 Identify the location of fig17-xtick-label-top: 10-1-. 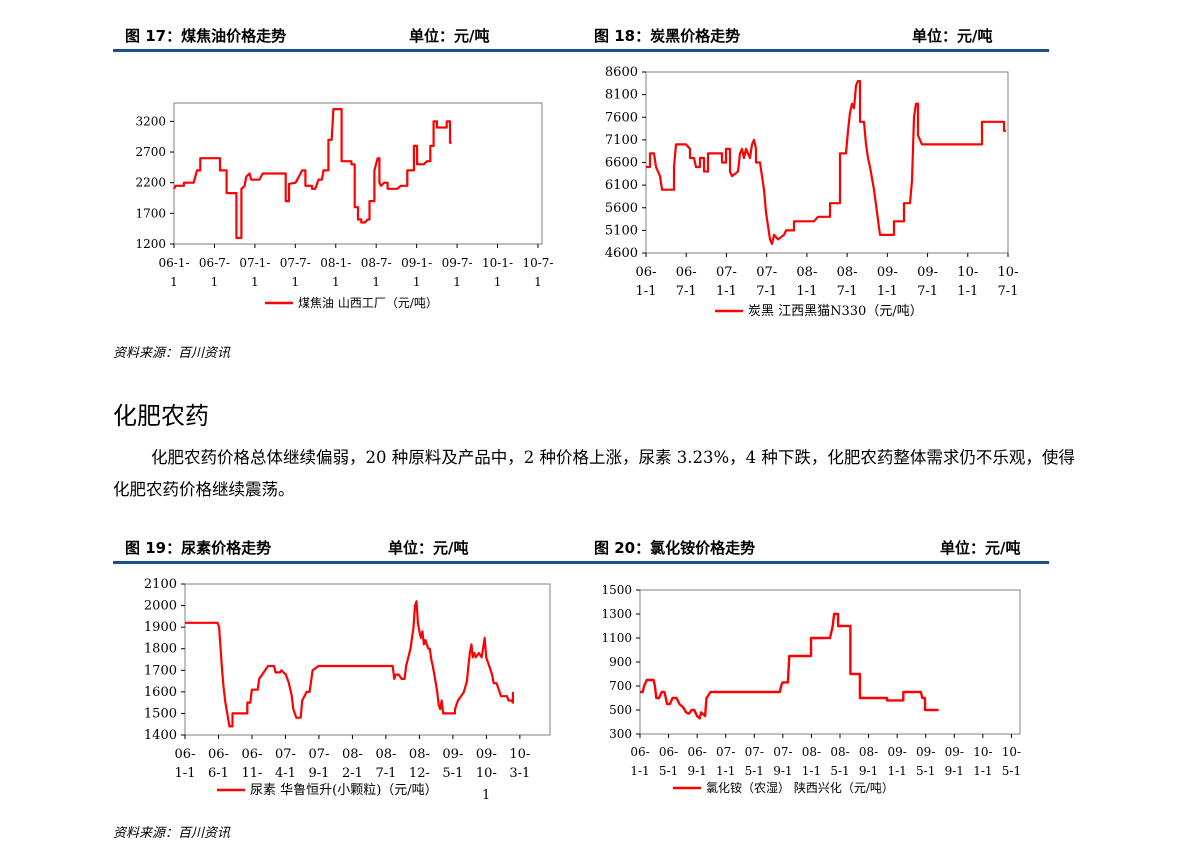
(497, 263).